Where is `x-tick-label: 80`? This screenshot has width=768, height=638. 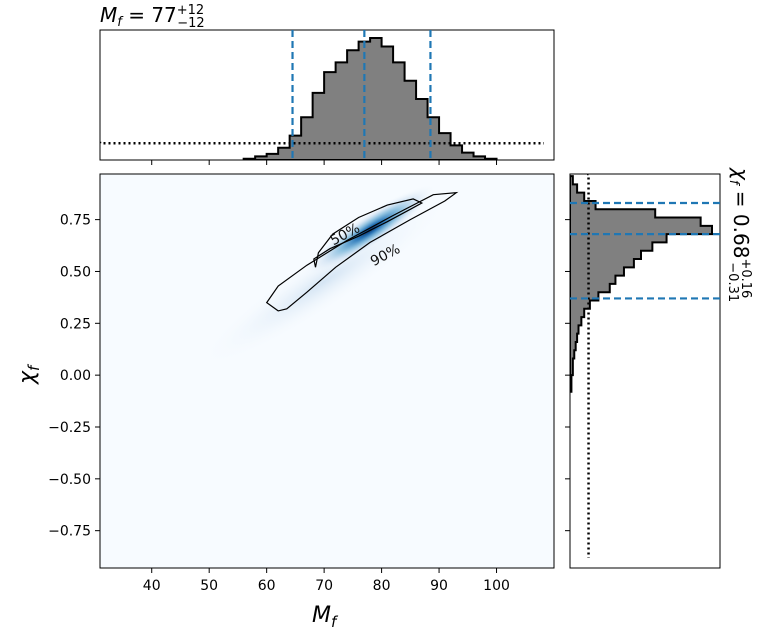 x-tick-label: 80 is located at coordinates (382, 586).